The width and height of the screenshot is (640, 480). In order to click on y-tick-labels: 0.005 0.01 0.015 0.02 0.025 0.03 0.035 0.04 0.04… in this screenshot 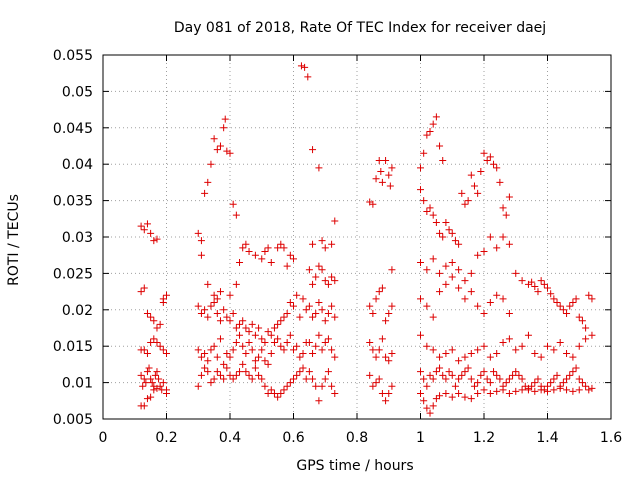, I will do `click(73, 238)`.